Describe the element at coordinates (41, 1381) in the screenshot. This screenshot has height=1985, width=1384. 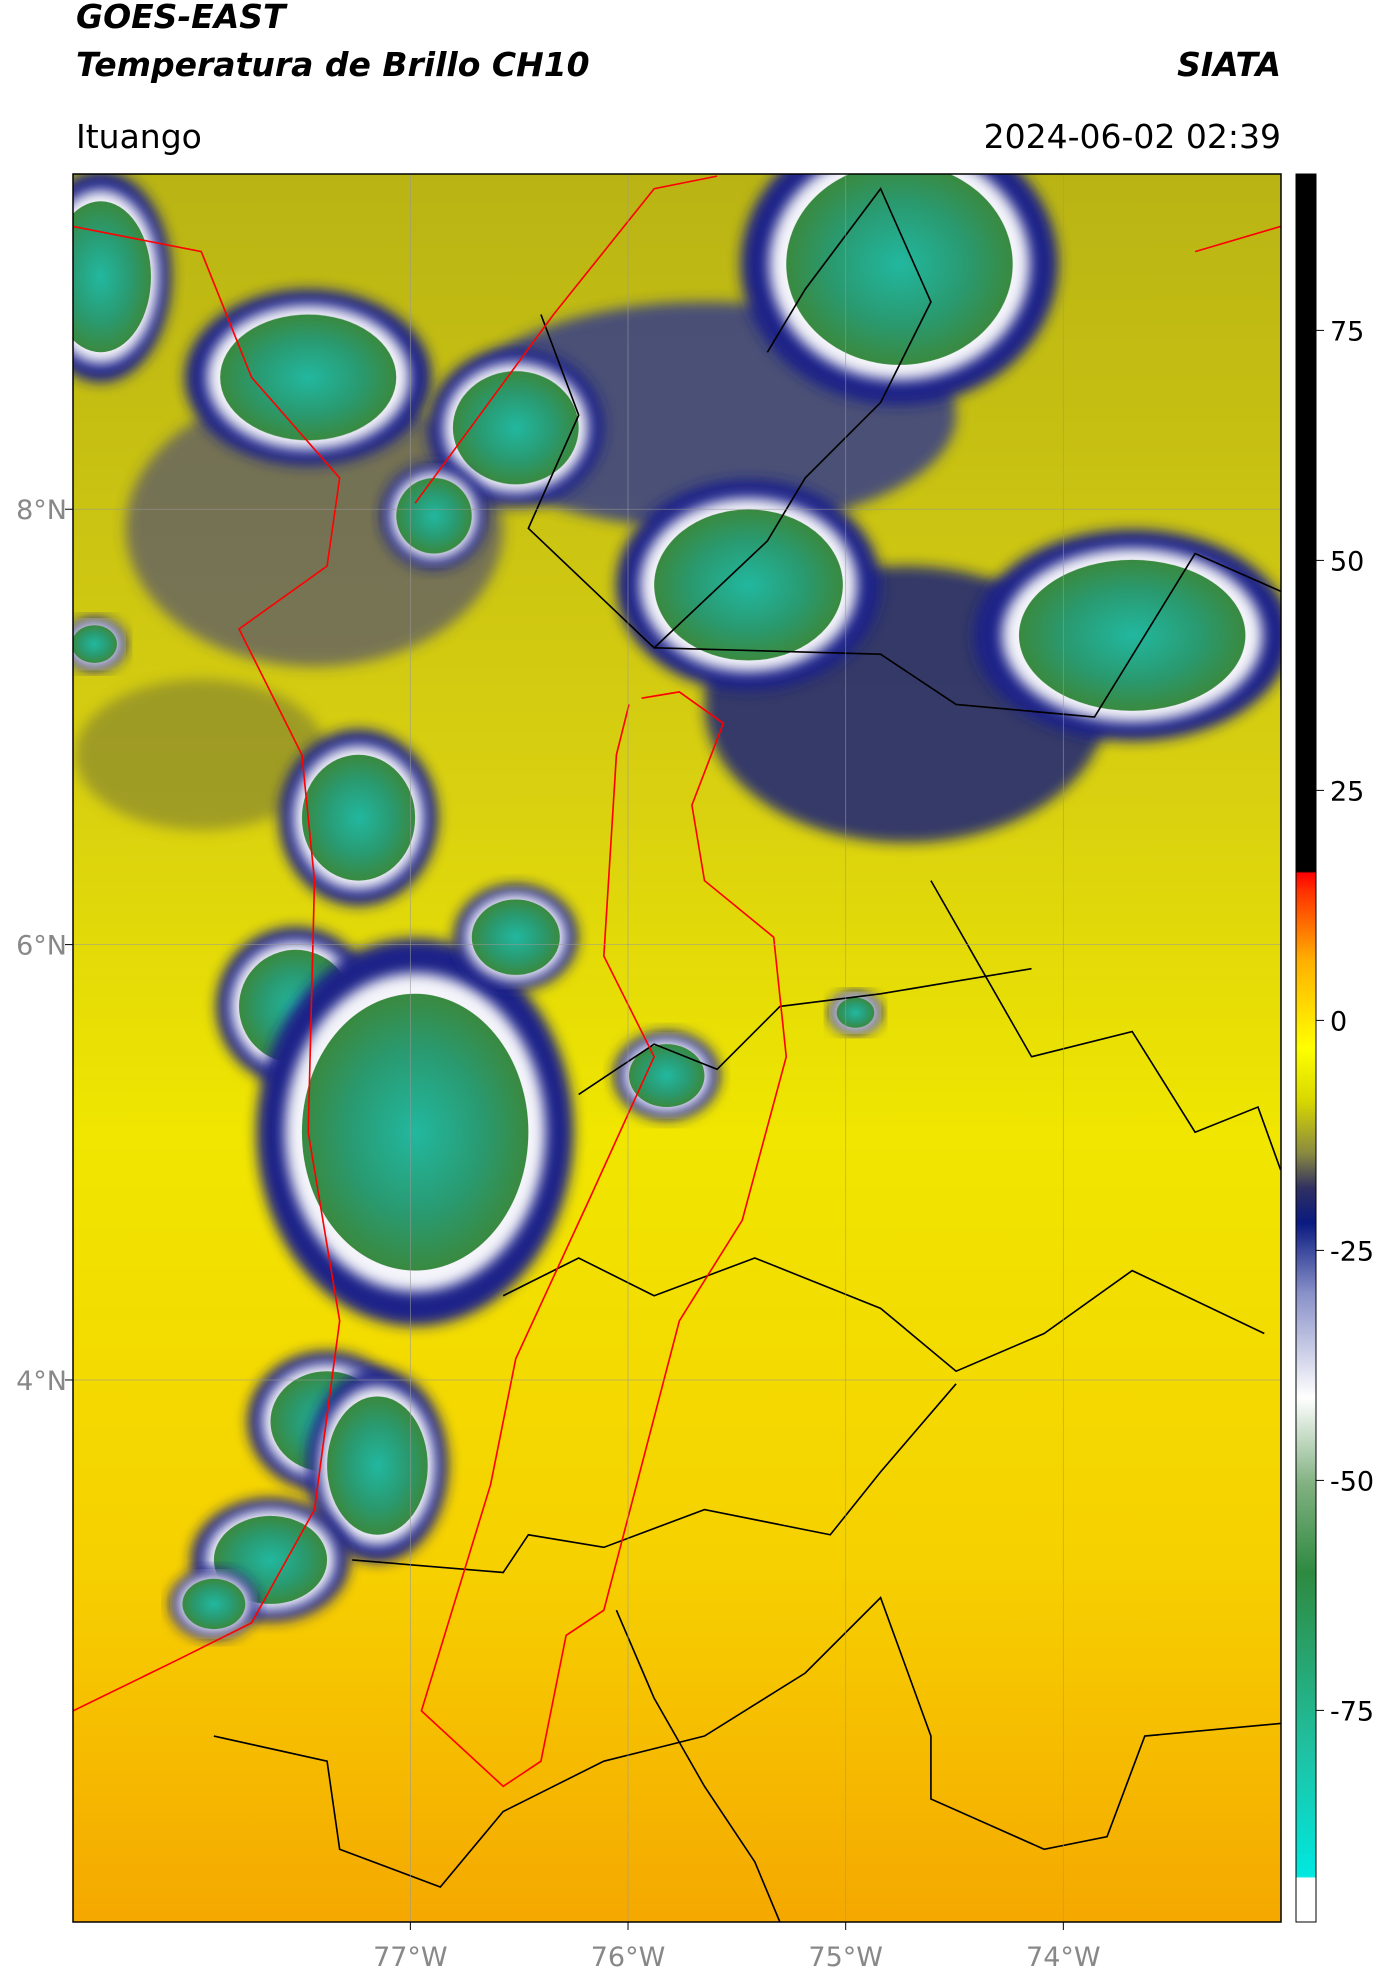
I see `y-tick-label: 4°N` at that location.